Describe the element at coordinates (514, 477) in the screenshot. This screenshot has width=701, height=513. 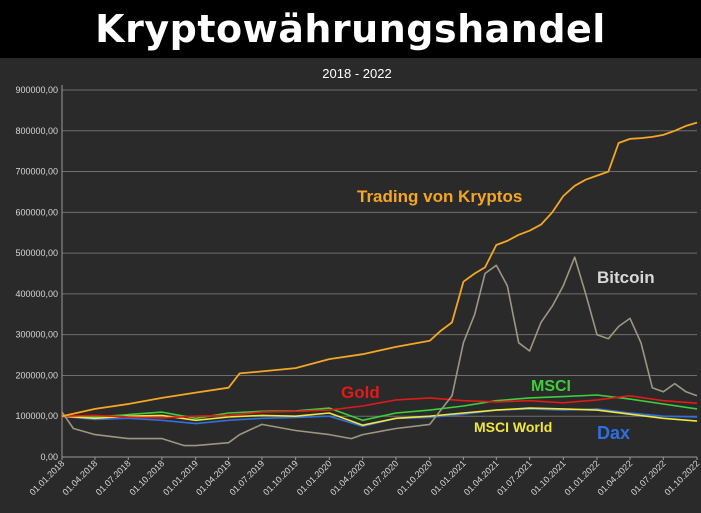
I see `x-tick-label: 01.07.2021` at that location.